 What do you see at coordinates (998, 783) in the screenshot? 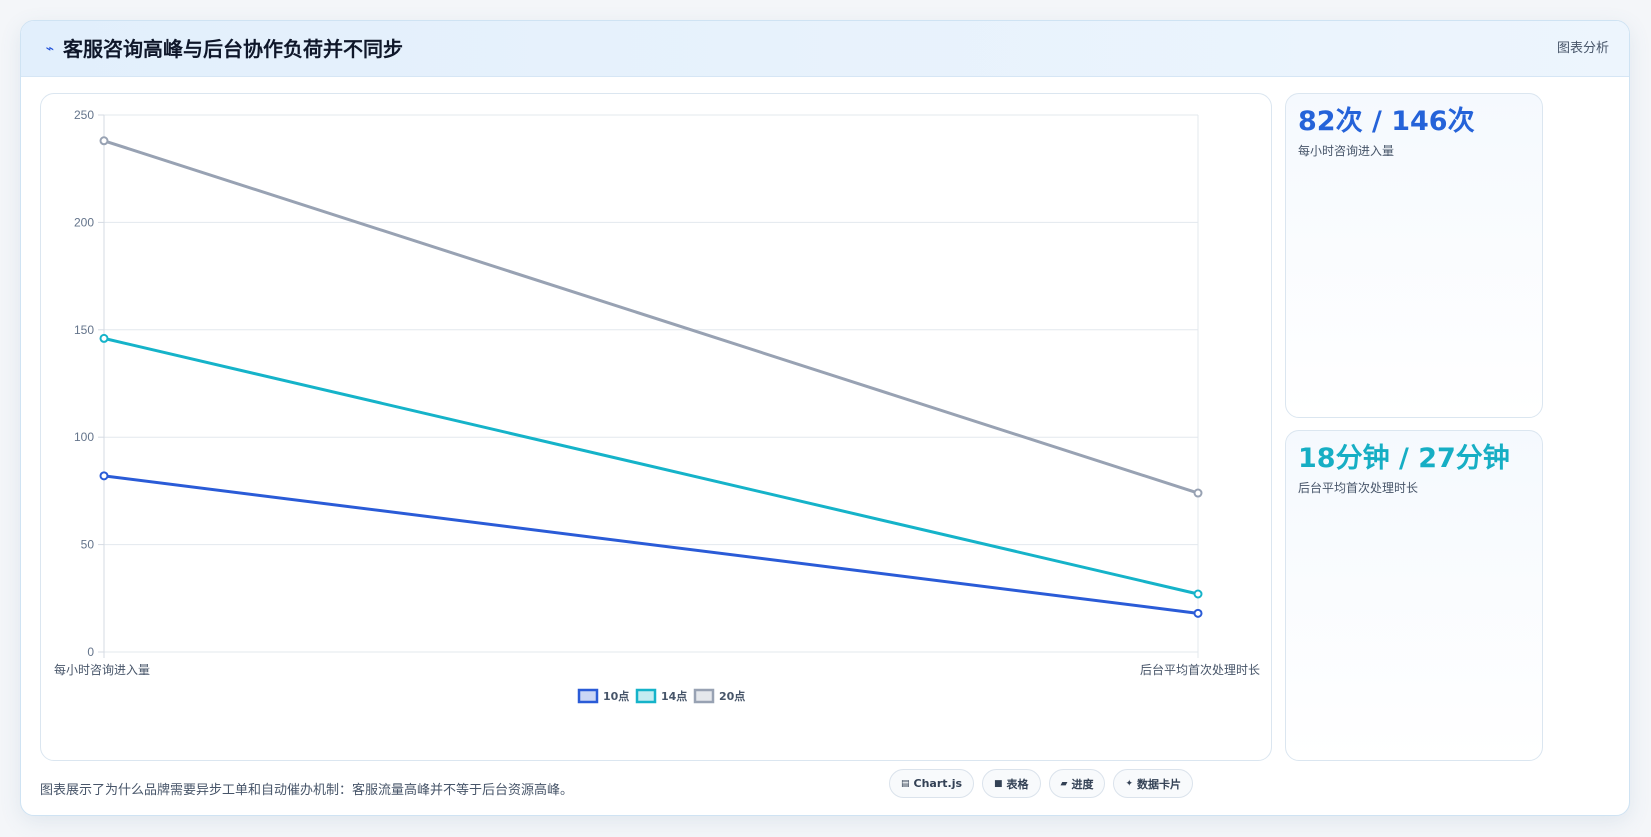
I see `table-icon: ■` at bounding box center [998, 783].